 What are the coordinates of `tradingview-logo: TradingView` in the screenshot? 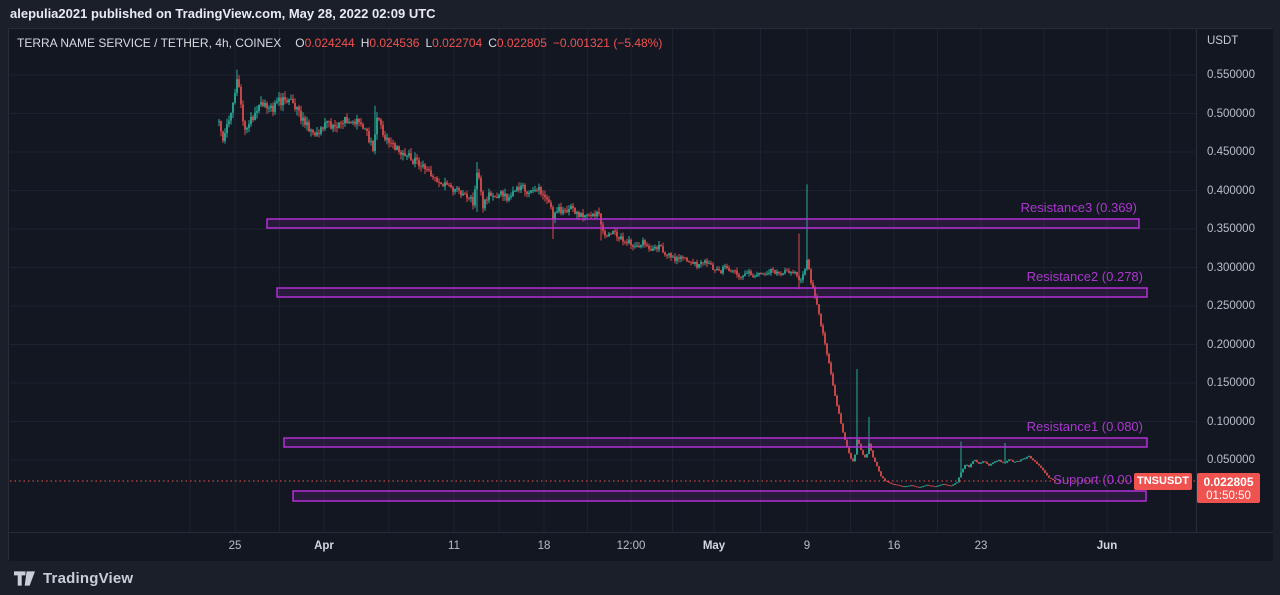 It's located at (73, 578).